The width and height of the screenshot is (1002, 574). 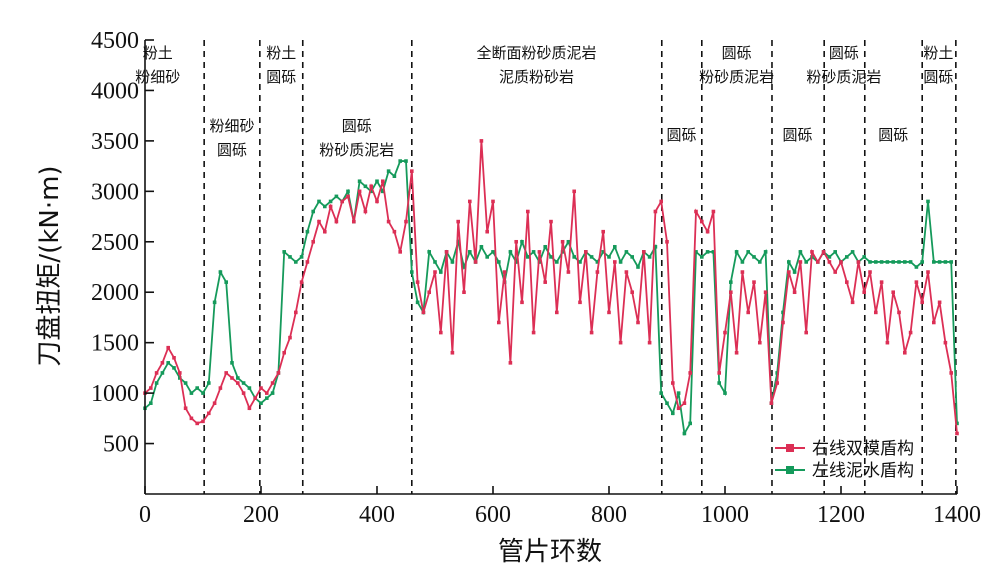 What do you see at coordinates (115, 142) in the screenshot?
I see `y-tick-label: 3500` at bounding box center [115, 142].